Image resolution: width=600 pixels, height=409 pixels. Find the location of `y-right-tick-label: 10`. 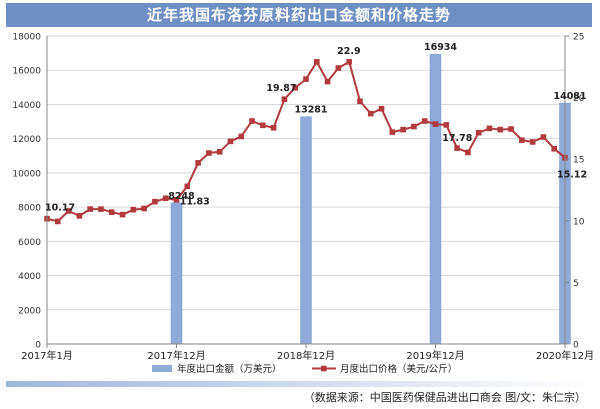

y-right-tick-label: 10 is located at coordinates (579, 222).